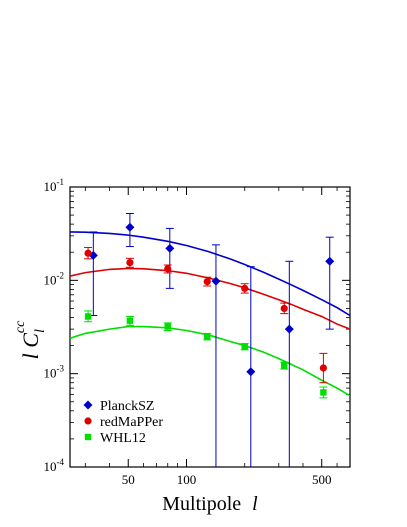 The height and width of the screenshot is (527, 407). Describe the element at coordinates (123, 438) in the screenshot. I see `legend-label-whl12: WHL12` at that location.